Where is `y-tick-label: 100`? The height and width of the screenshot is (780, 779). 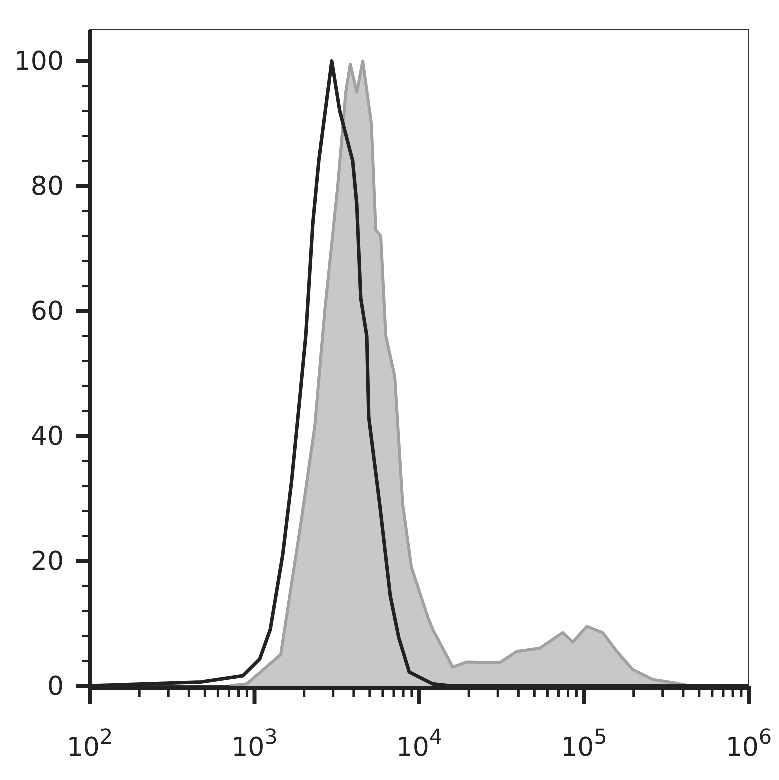
y-tick-label: 100 is located at coordinates (39, 62).